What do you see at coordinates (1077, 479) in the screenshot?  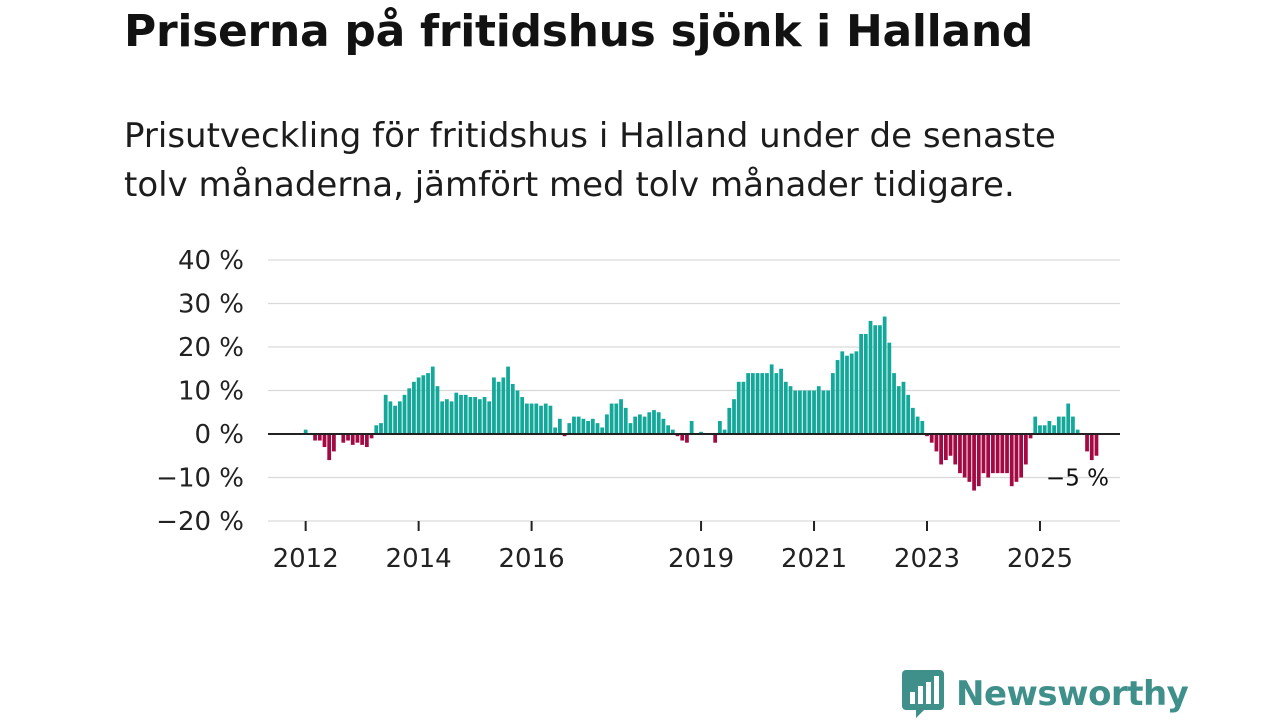 I see `end-value-label: −5 %` at bounding box center [1077, 479].